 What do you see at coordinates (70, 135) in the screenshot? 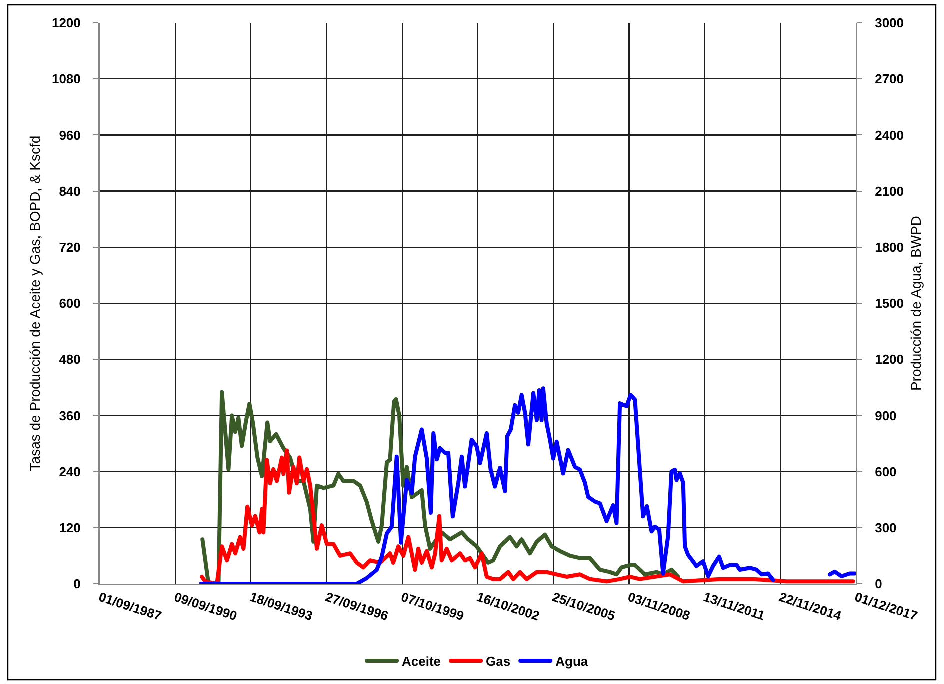
I see `y-tick-label: 960` at bounding box center [70, 135].